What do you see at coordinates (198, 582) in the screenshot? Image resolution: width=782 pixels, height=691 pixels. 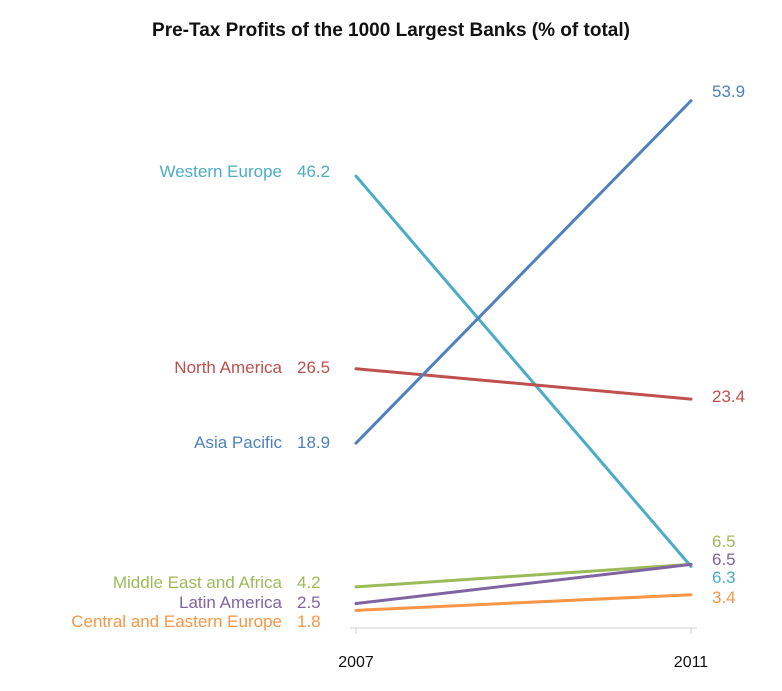 I see `category-label-middle-east-and-africa: Middle East and Africa` at bounding box center [198, 582].